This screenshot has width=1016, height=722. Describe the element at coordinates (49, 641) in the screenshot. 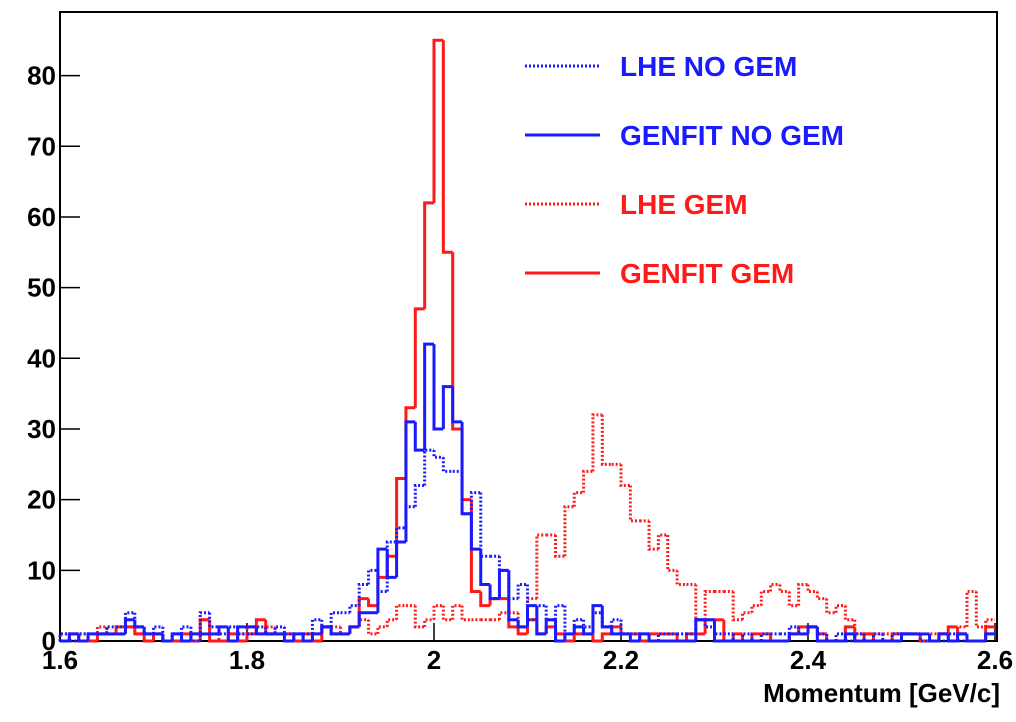

I see `y-tick-label: 0` at that location.